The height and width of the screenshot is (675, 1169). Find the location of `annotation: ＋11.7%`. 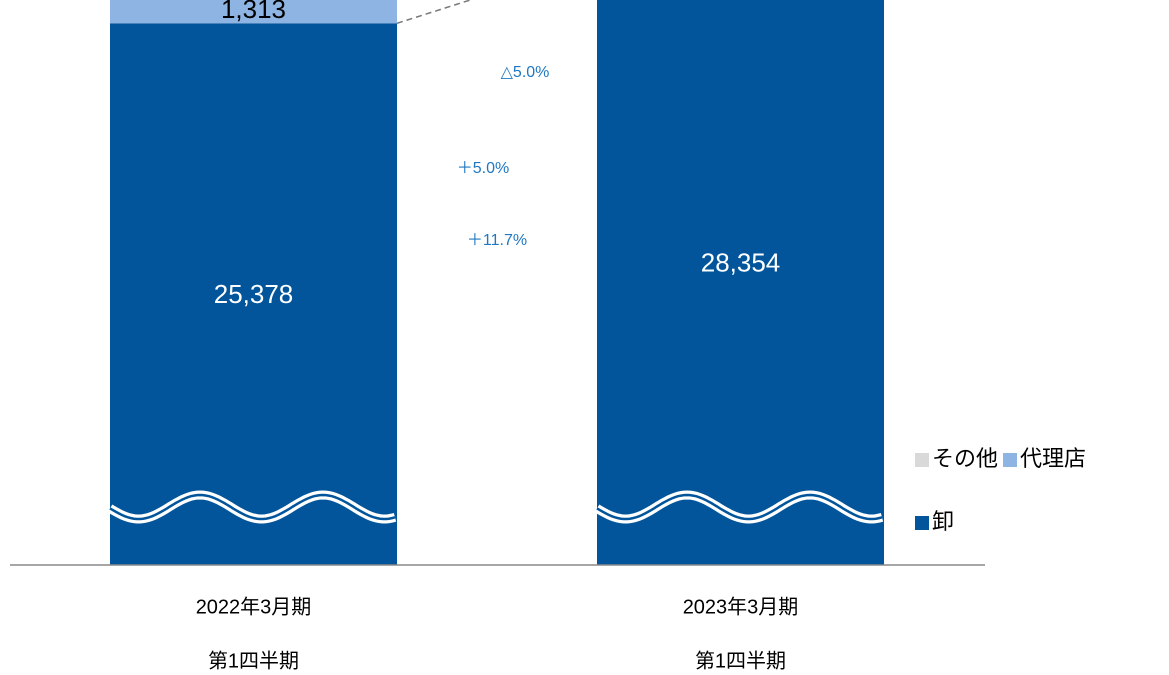

annotation: ＋11.7% is located at coordinates (497, 240).